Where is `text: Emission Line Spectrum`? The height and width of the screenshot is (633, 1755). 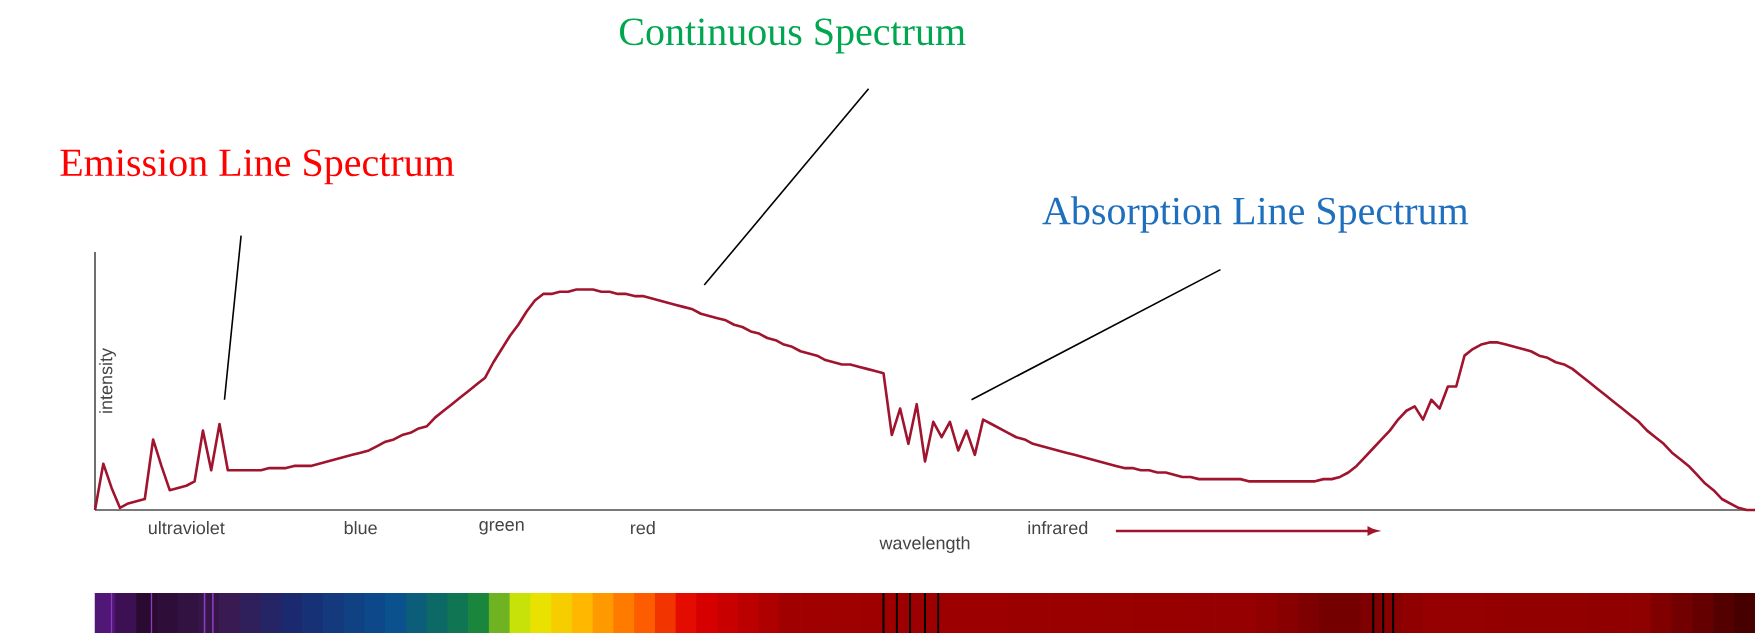 text: Emission Line Spectrum is located at coordinates (257, 167).